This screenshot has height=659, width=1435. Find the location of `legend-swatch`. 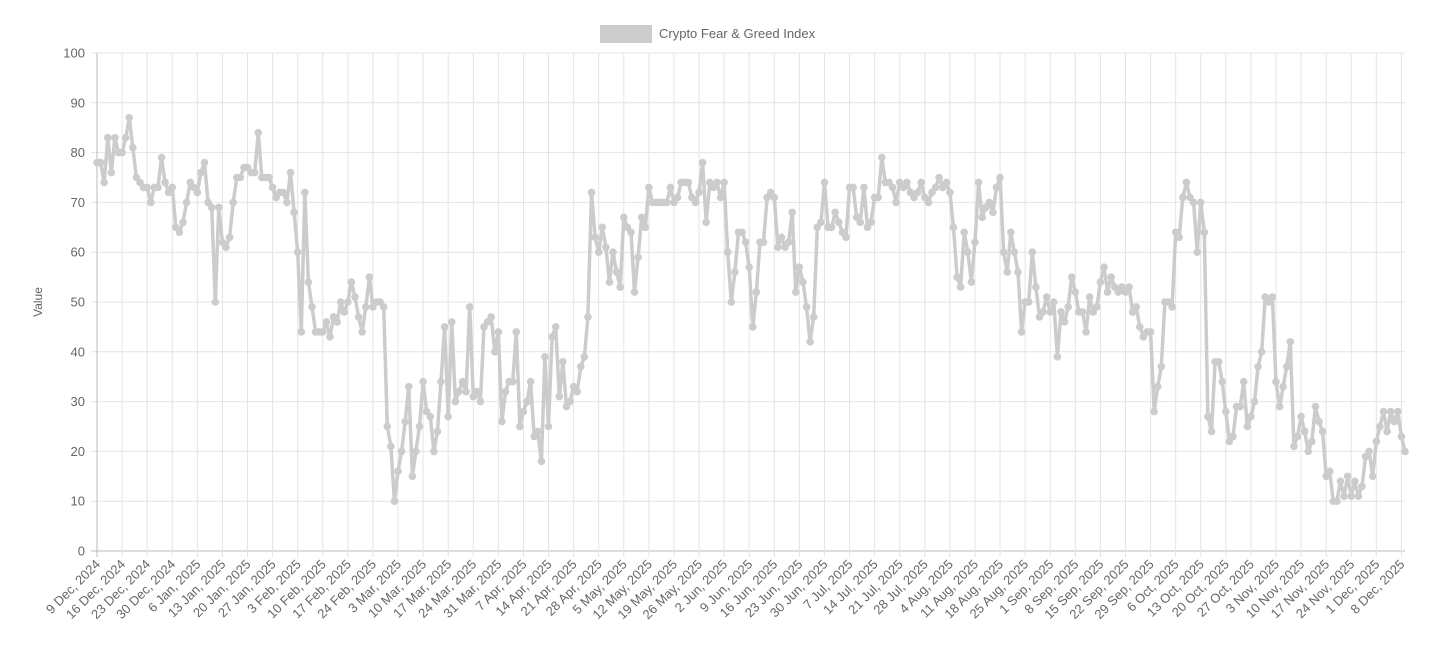

legend-swatch is located at coordinates (626, 34).